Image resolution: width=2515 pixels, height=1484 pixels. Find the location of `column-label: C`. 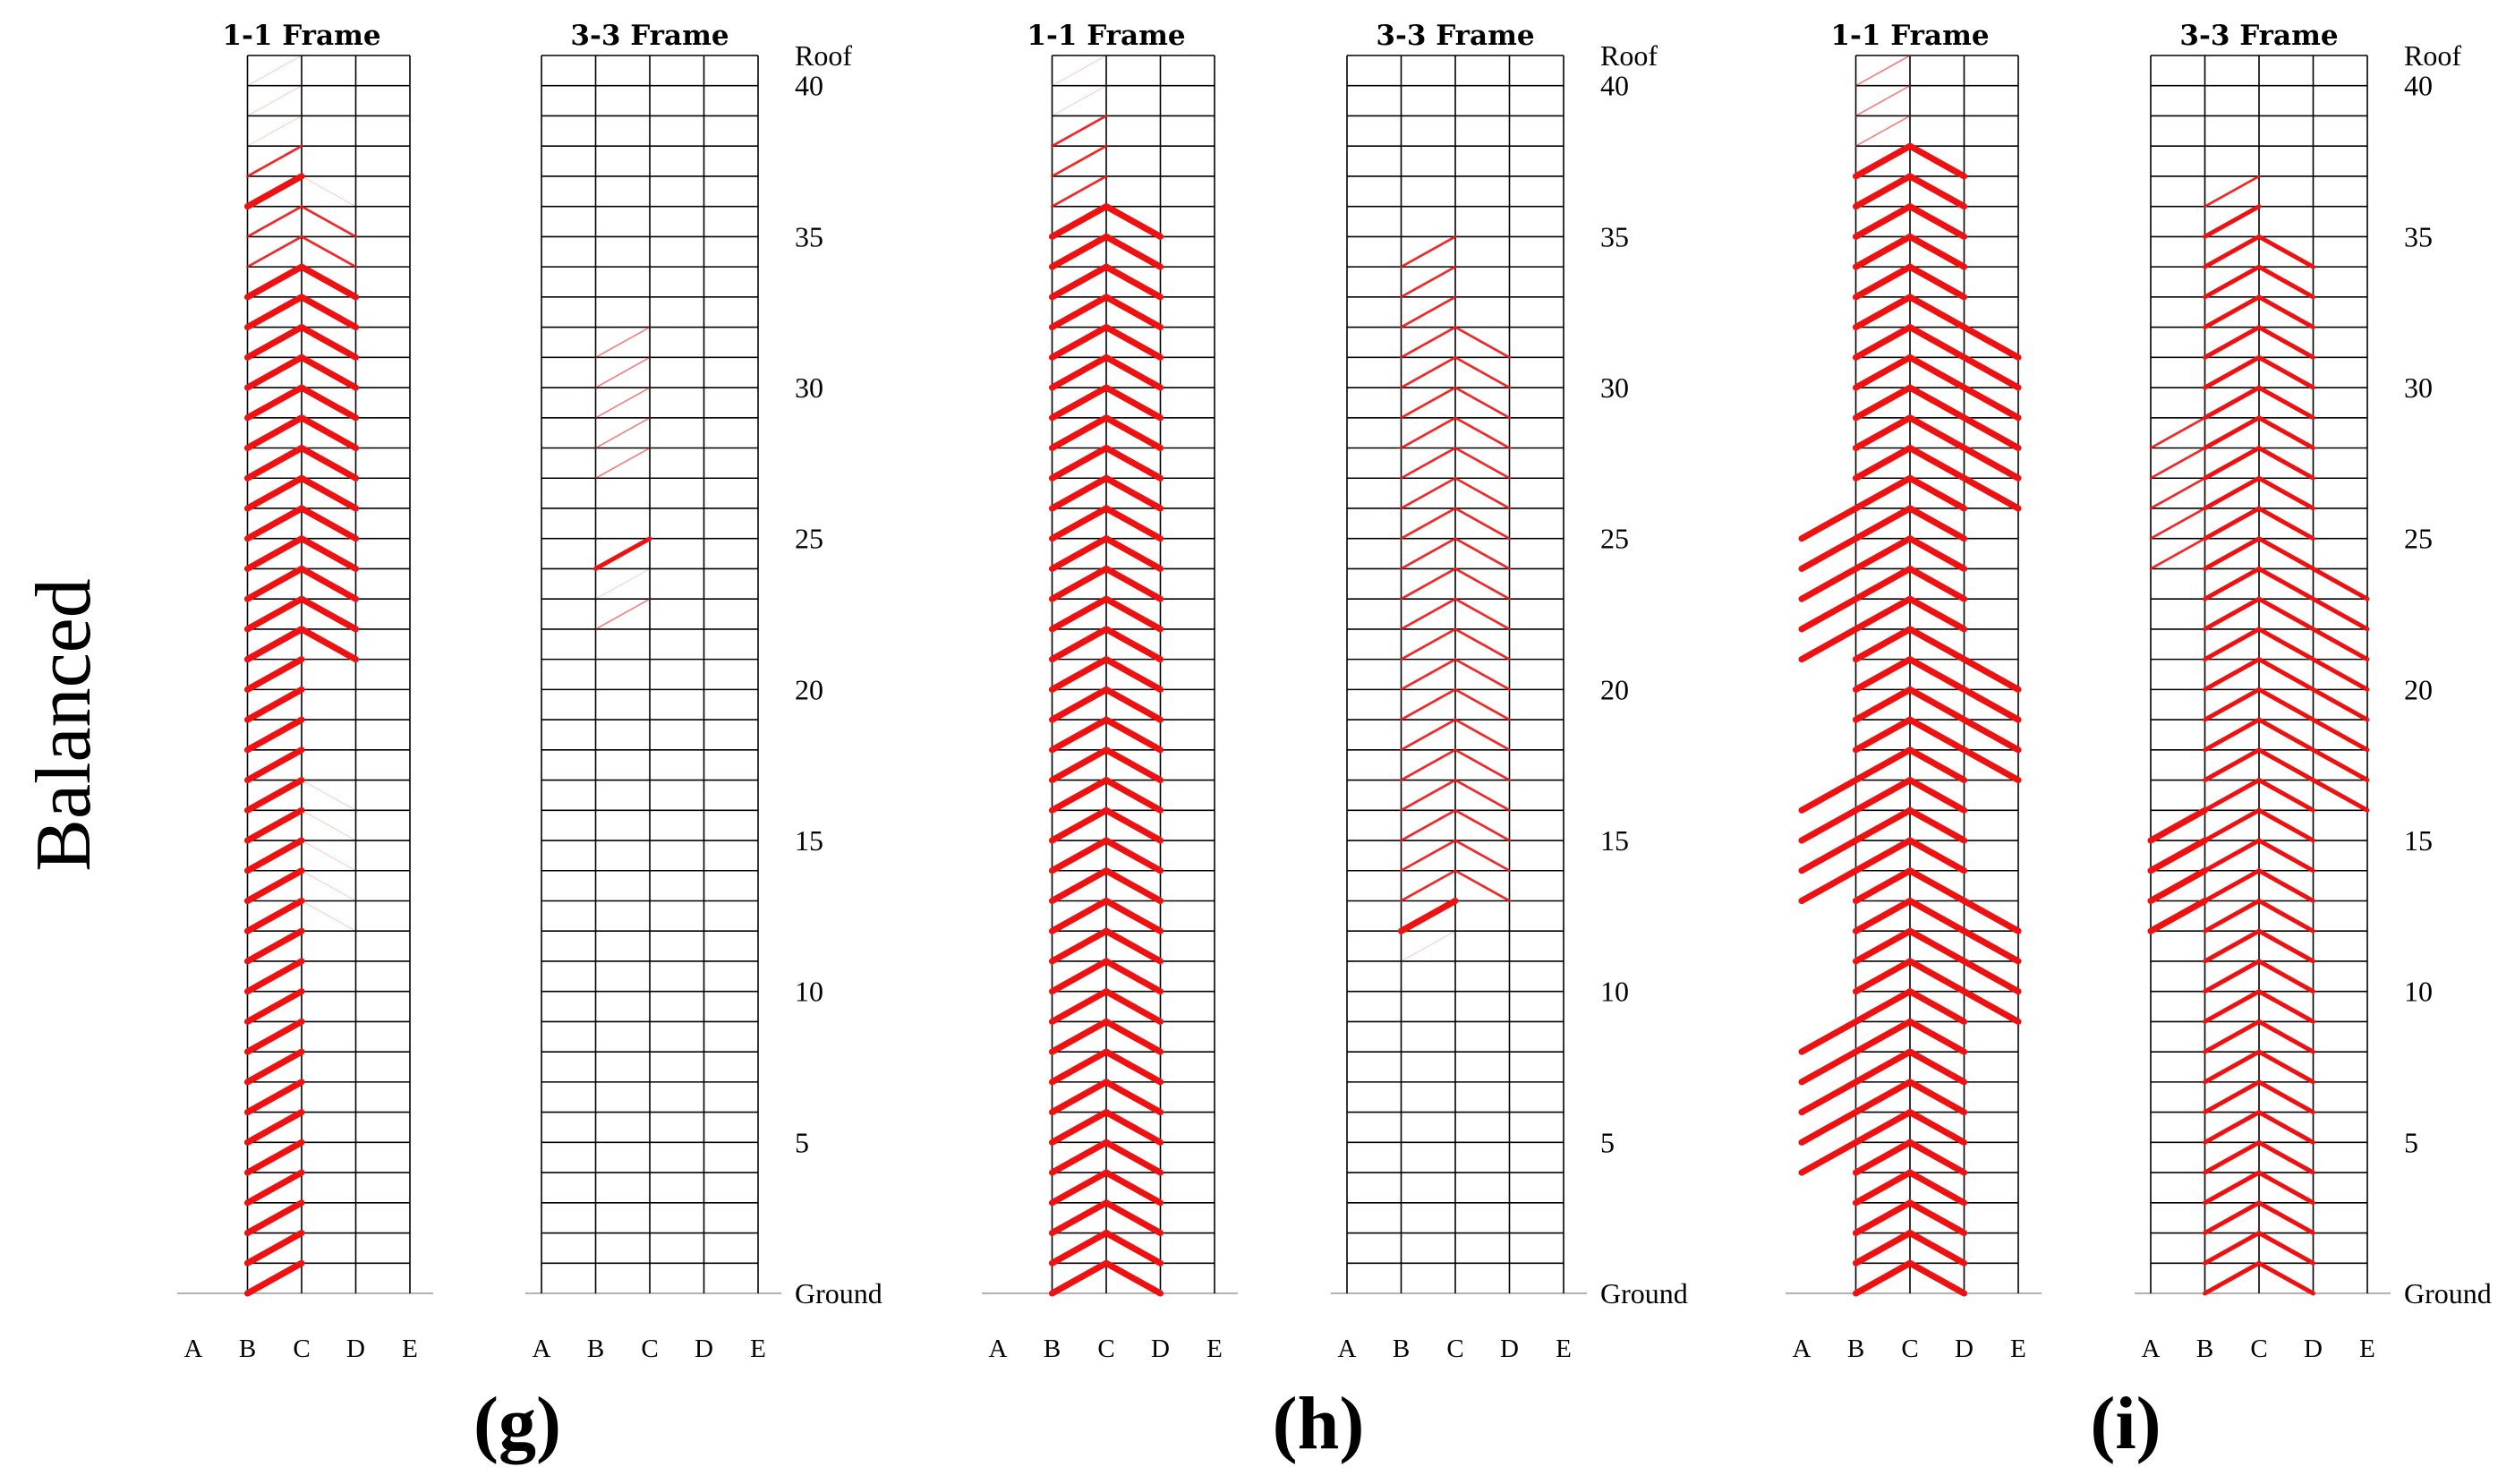

column-label: C is located at coordinates (2258, 1349).